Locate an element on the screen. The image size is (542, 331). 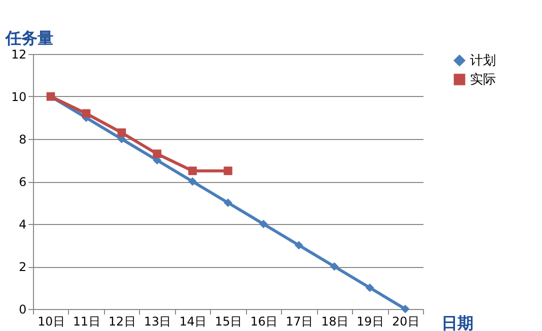
y-tick-label: 2 is located at coordinates (22, 267).